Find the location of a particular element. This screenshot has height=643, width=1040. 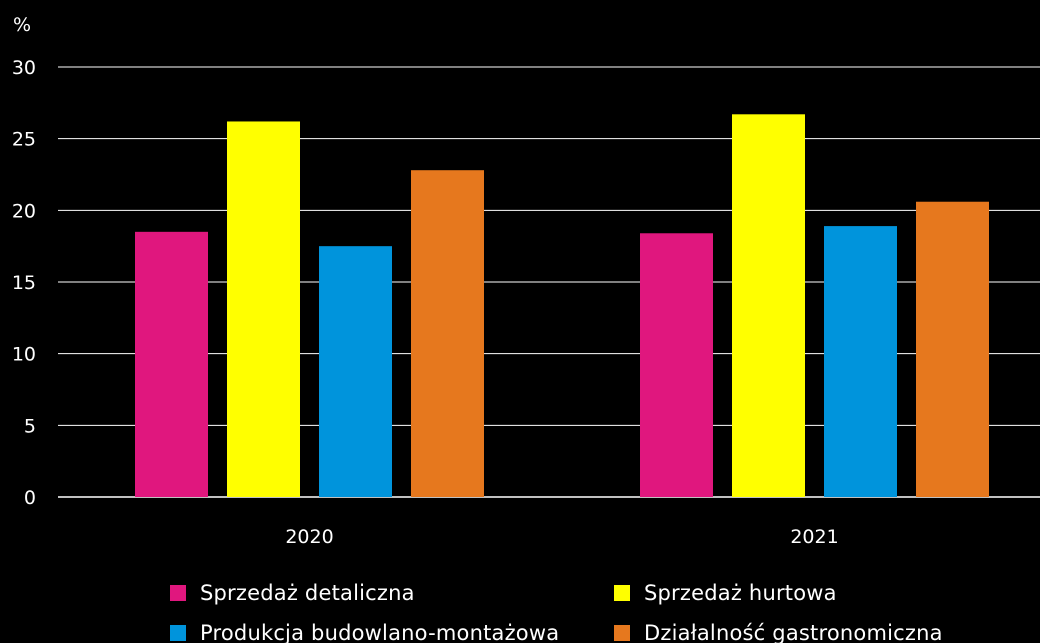

legend-label: Działalność gastronomiczna is located at coordinates (793, 632).